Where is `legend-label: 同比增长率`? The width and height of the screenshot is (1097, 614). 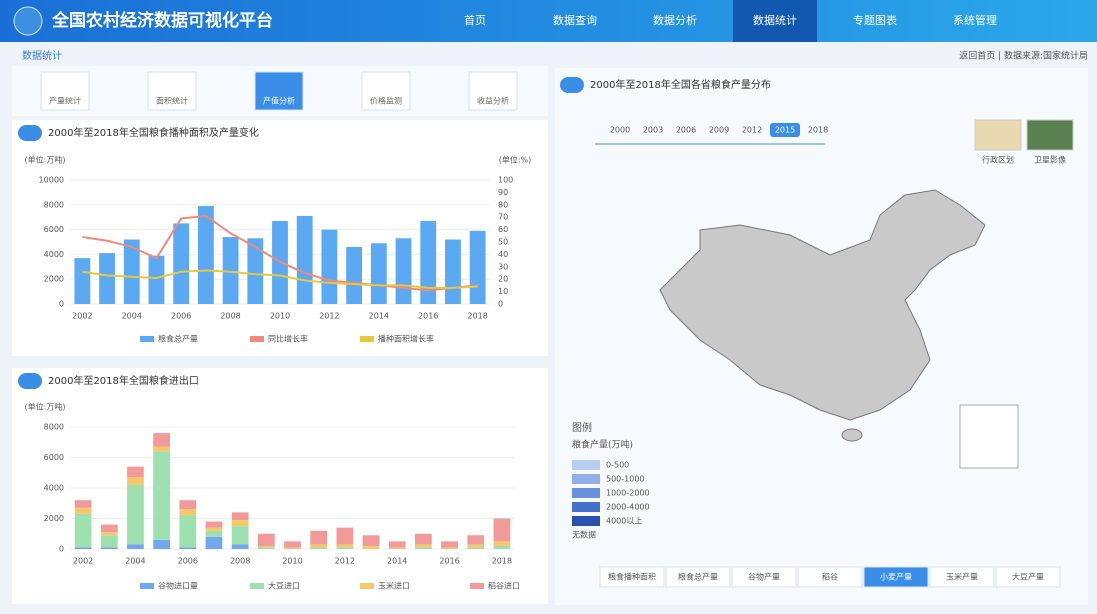
legend-label: 同比增长率 is located at coordinates (288, 339).